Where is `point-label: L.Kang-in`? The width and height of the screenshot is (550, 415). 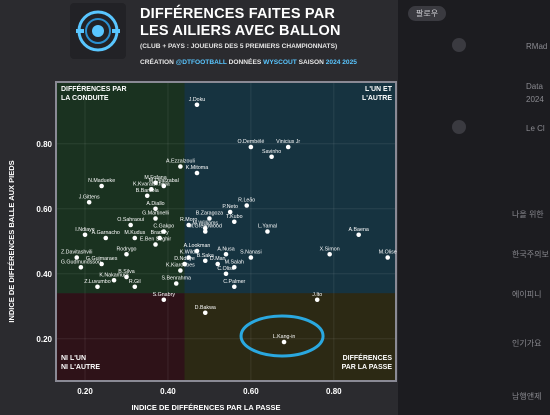 point-label: L.Kang-in is located at coordinates (284, 337).